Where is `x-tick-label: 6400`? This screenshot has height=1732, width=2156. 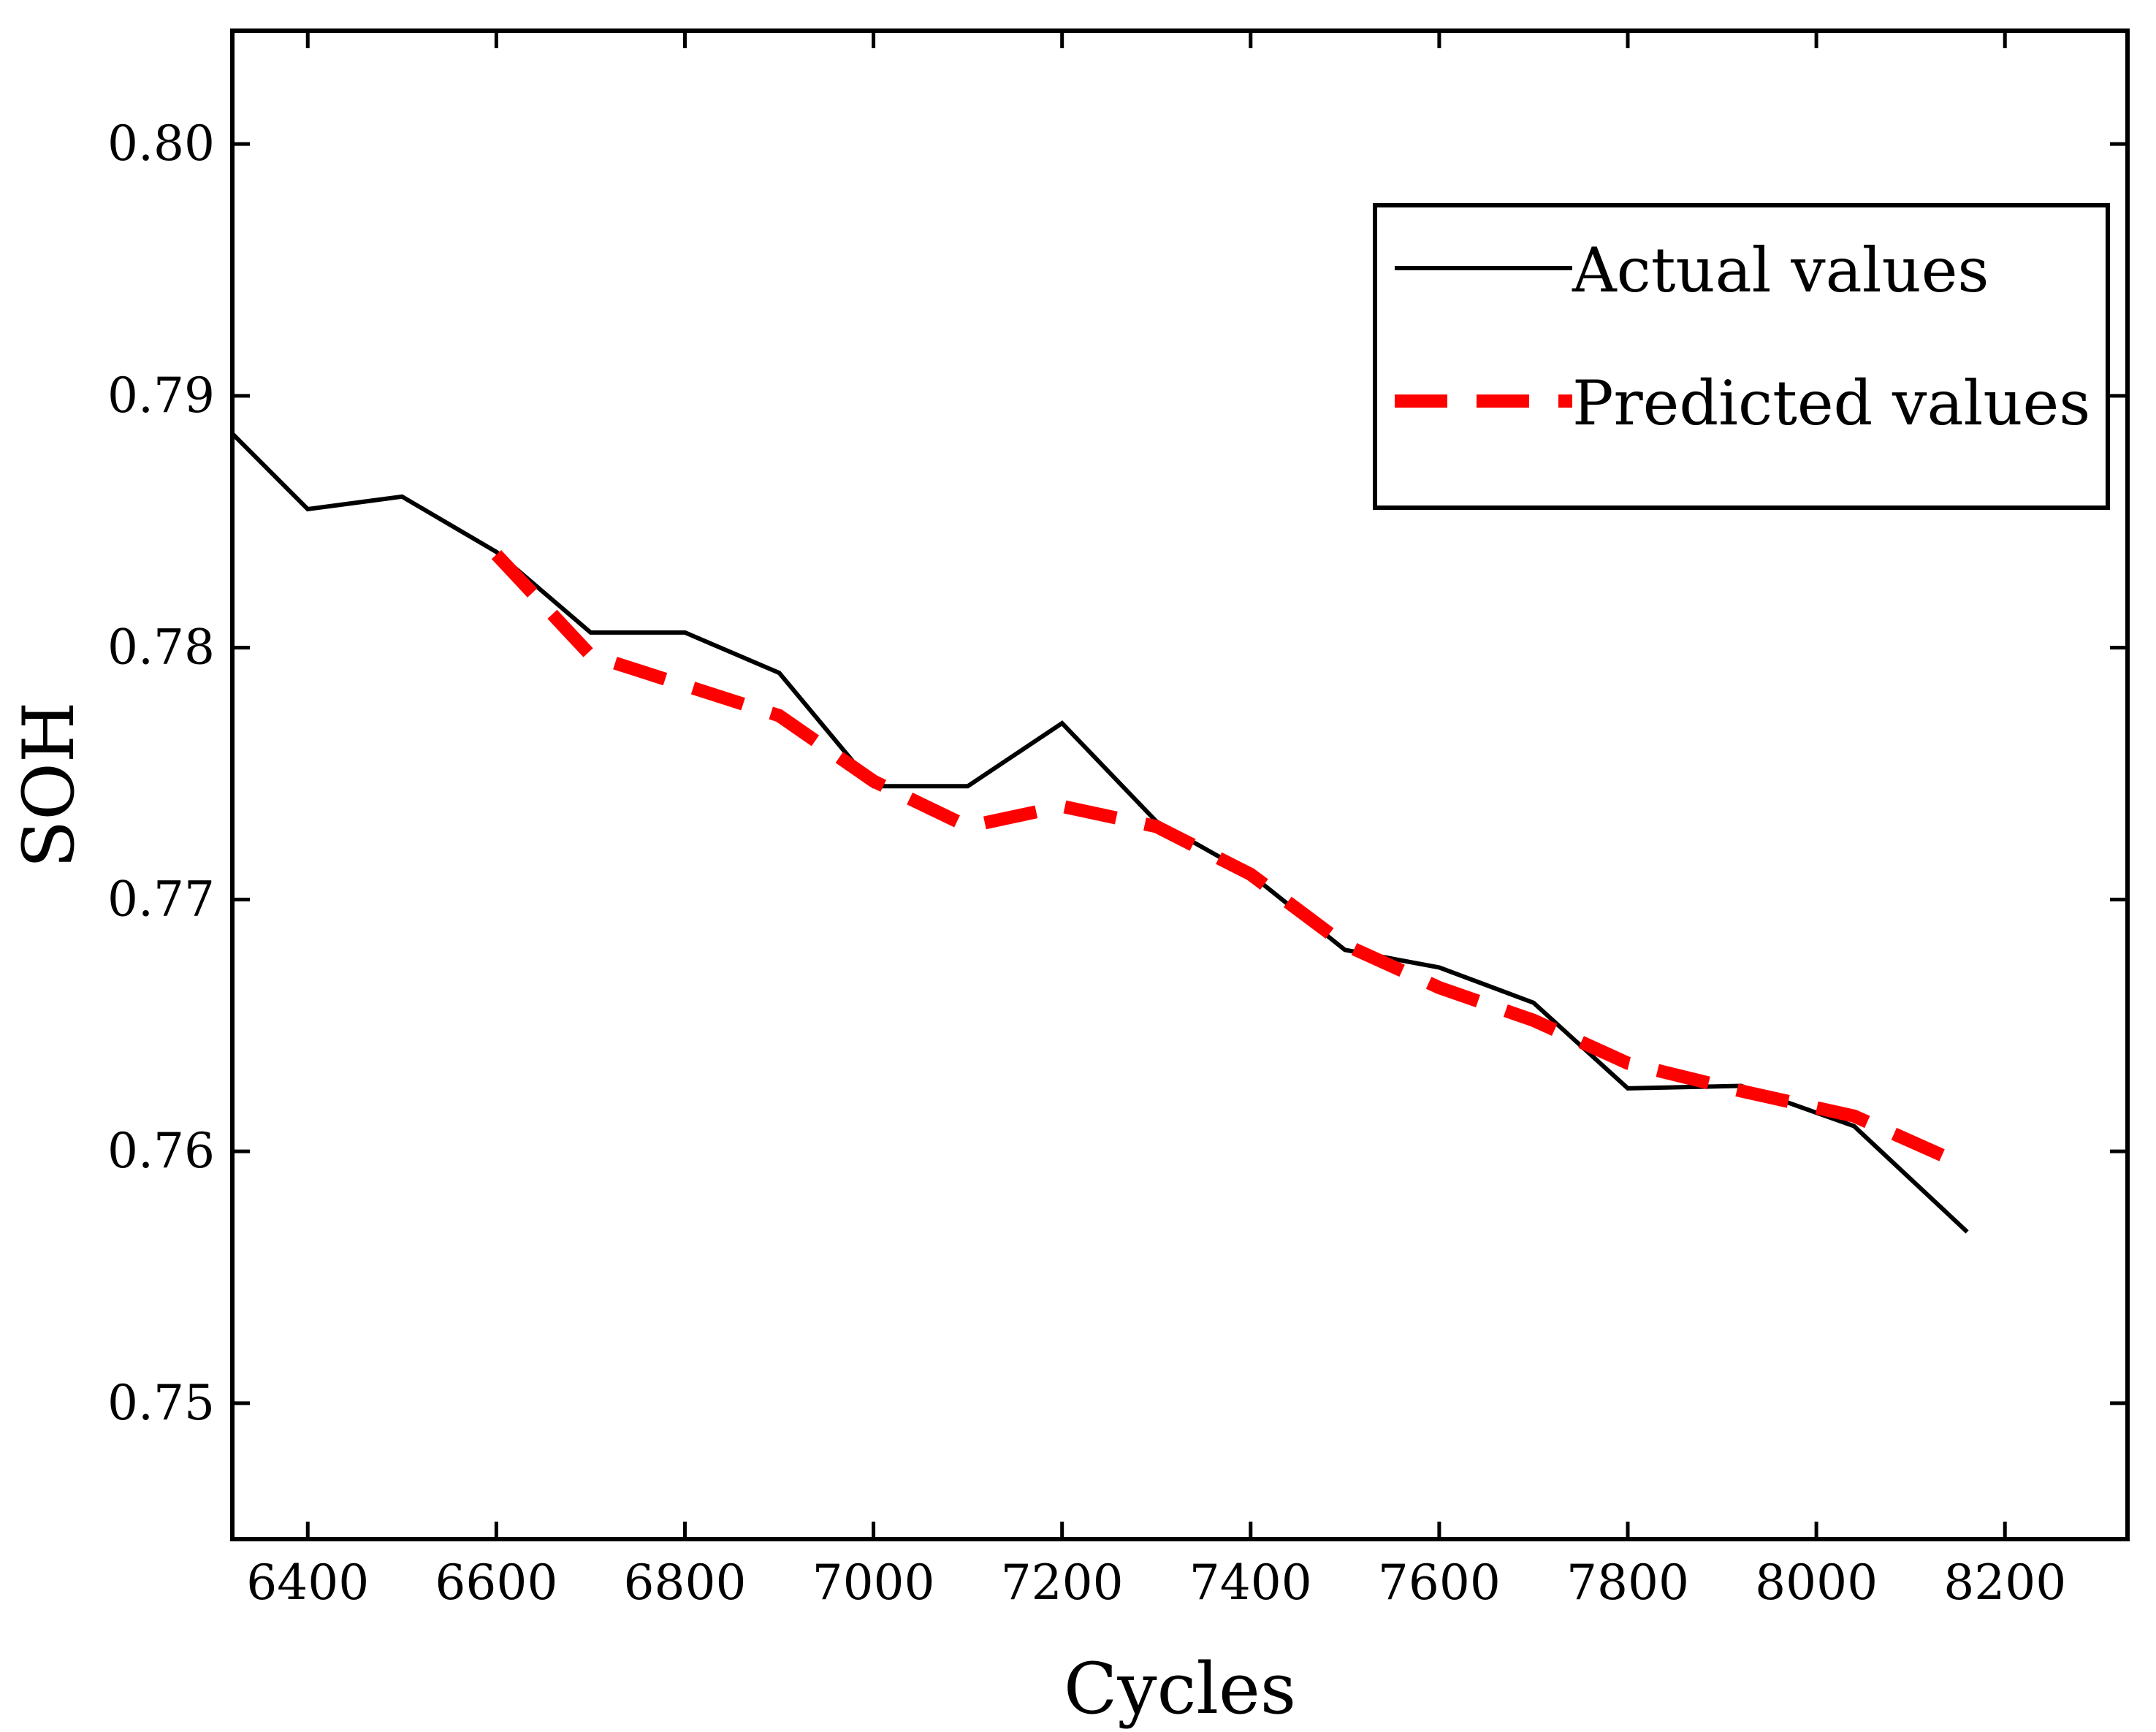
x-tick-label: 6400 is located at coordinates (307, 1582).